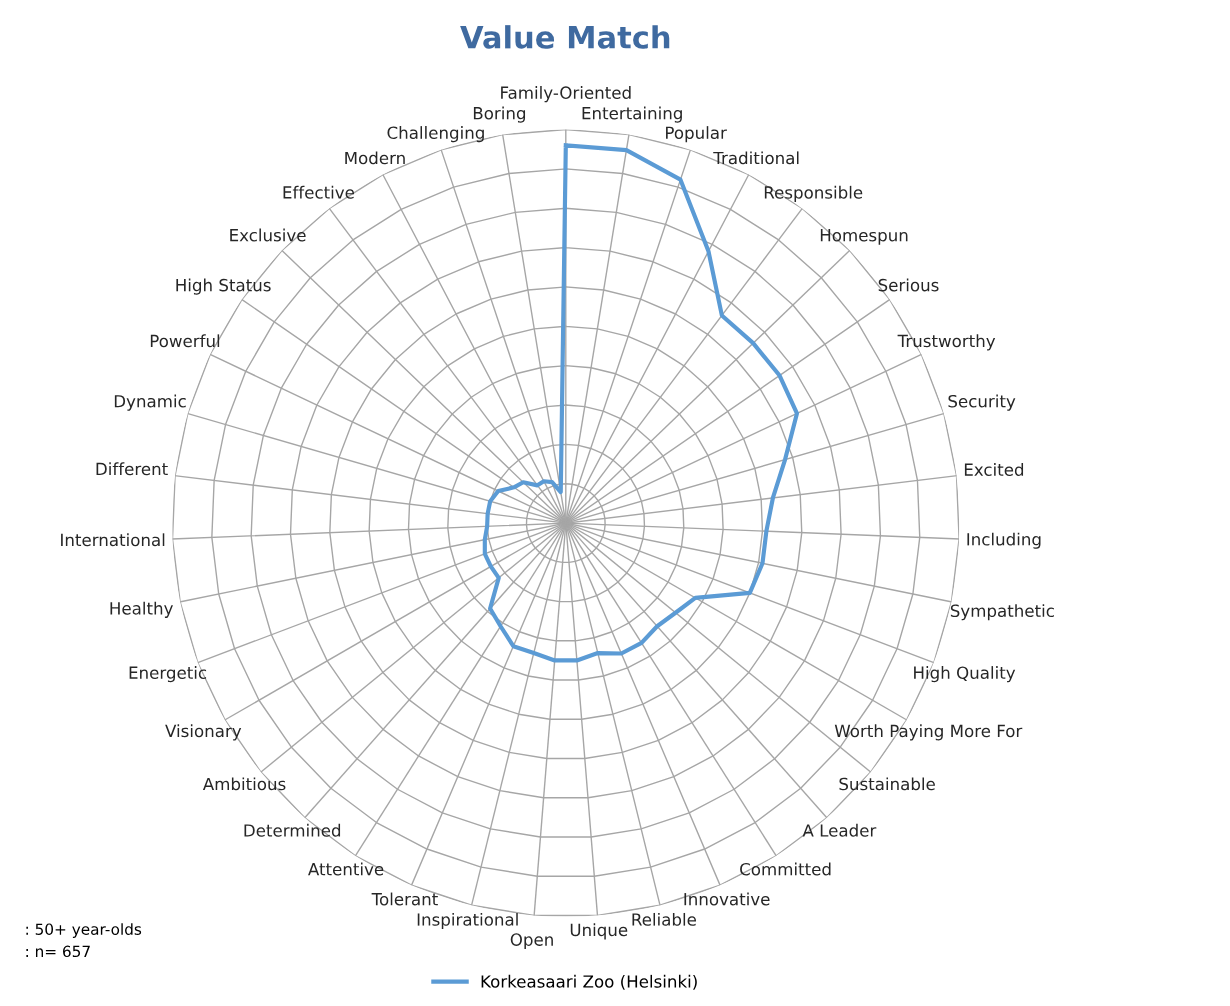 The width and height of the screenshot is (1230, 1006). I want to click on spoke-label: Responsible, so click(813, 193).